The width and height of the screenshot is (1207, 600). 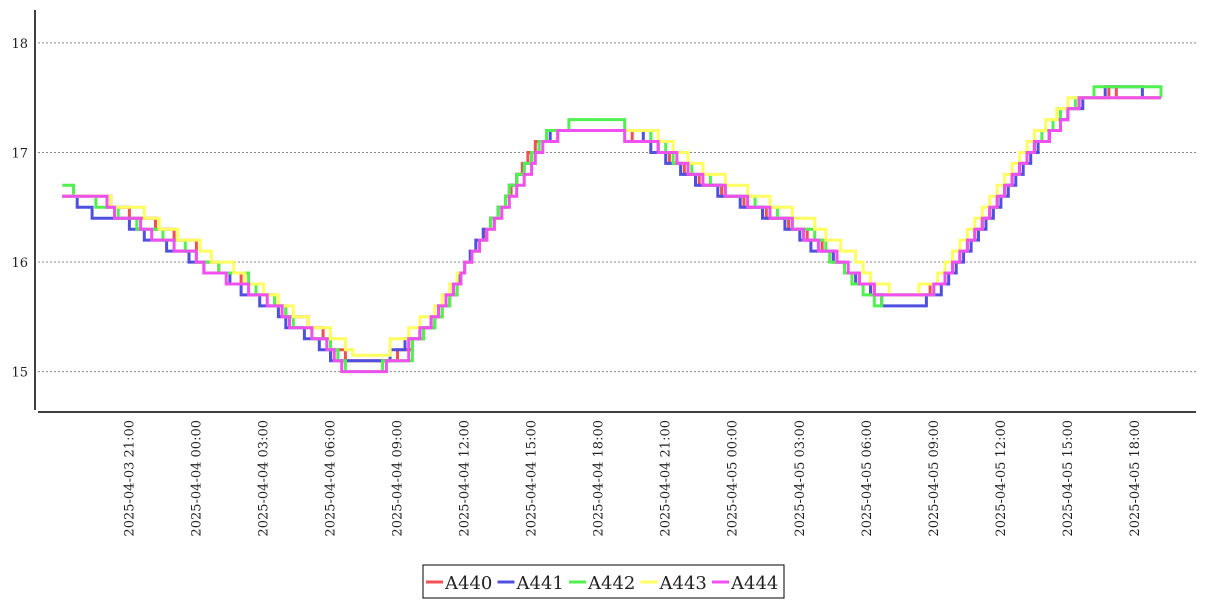 What do you see at coordinates (611, 583) in the screenshot?
I see `legend-label: A442` at bounding box center [611, 583].